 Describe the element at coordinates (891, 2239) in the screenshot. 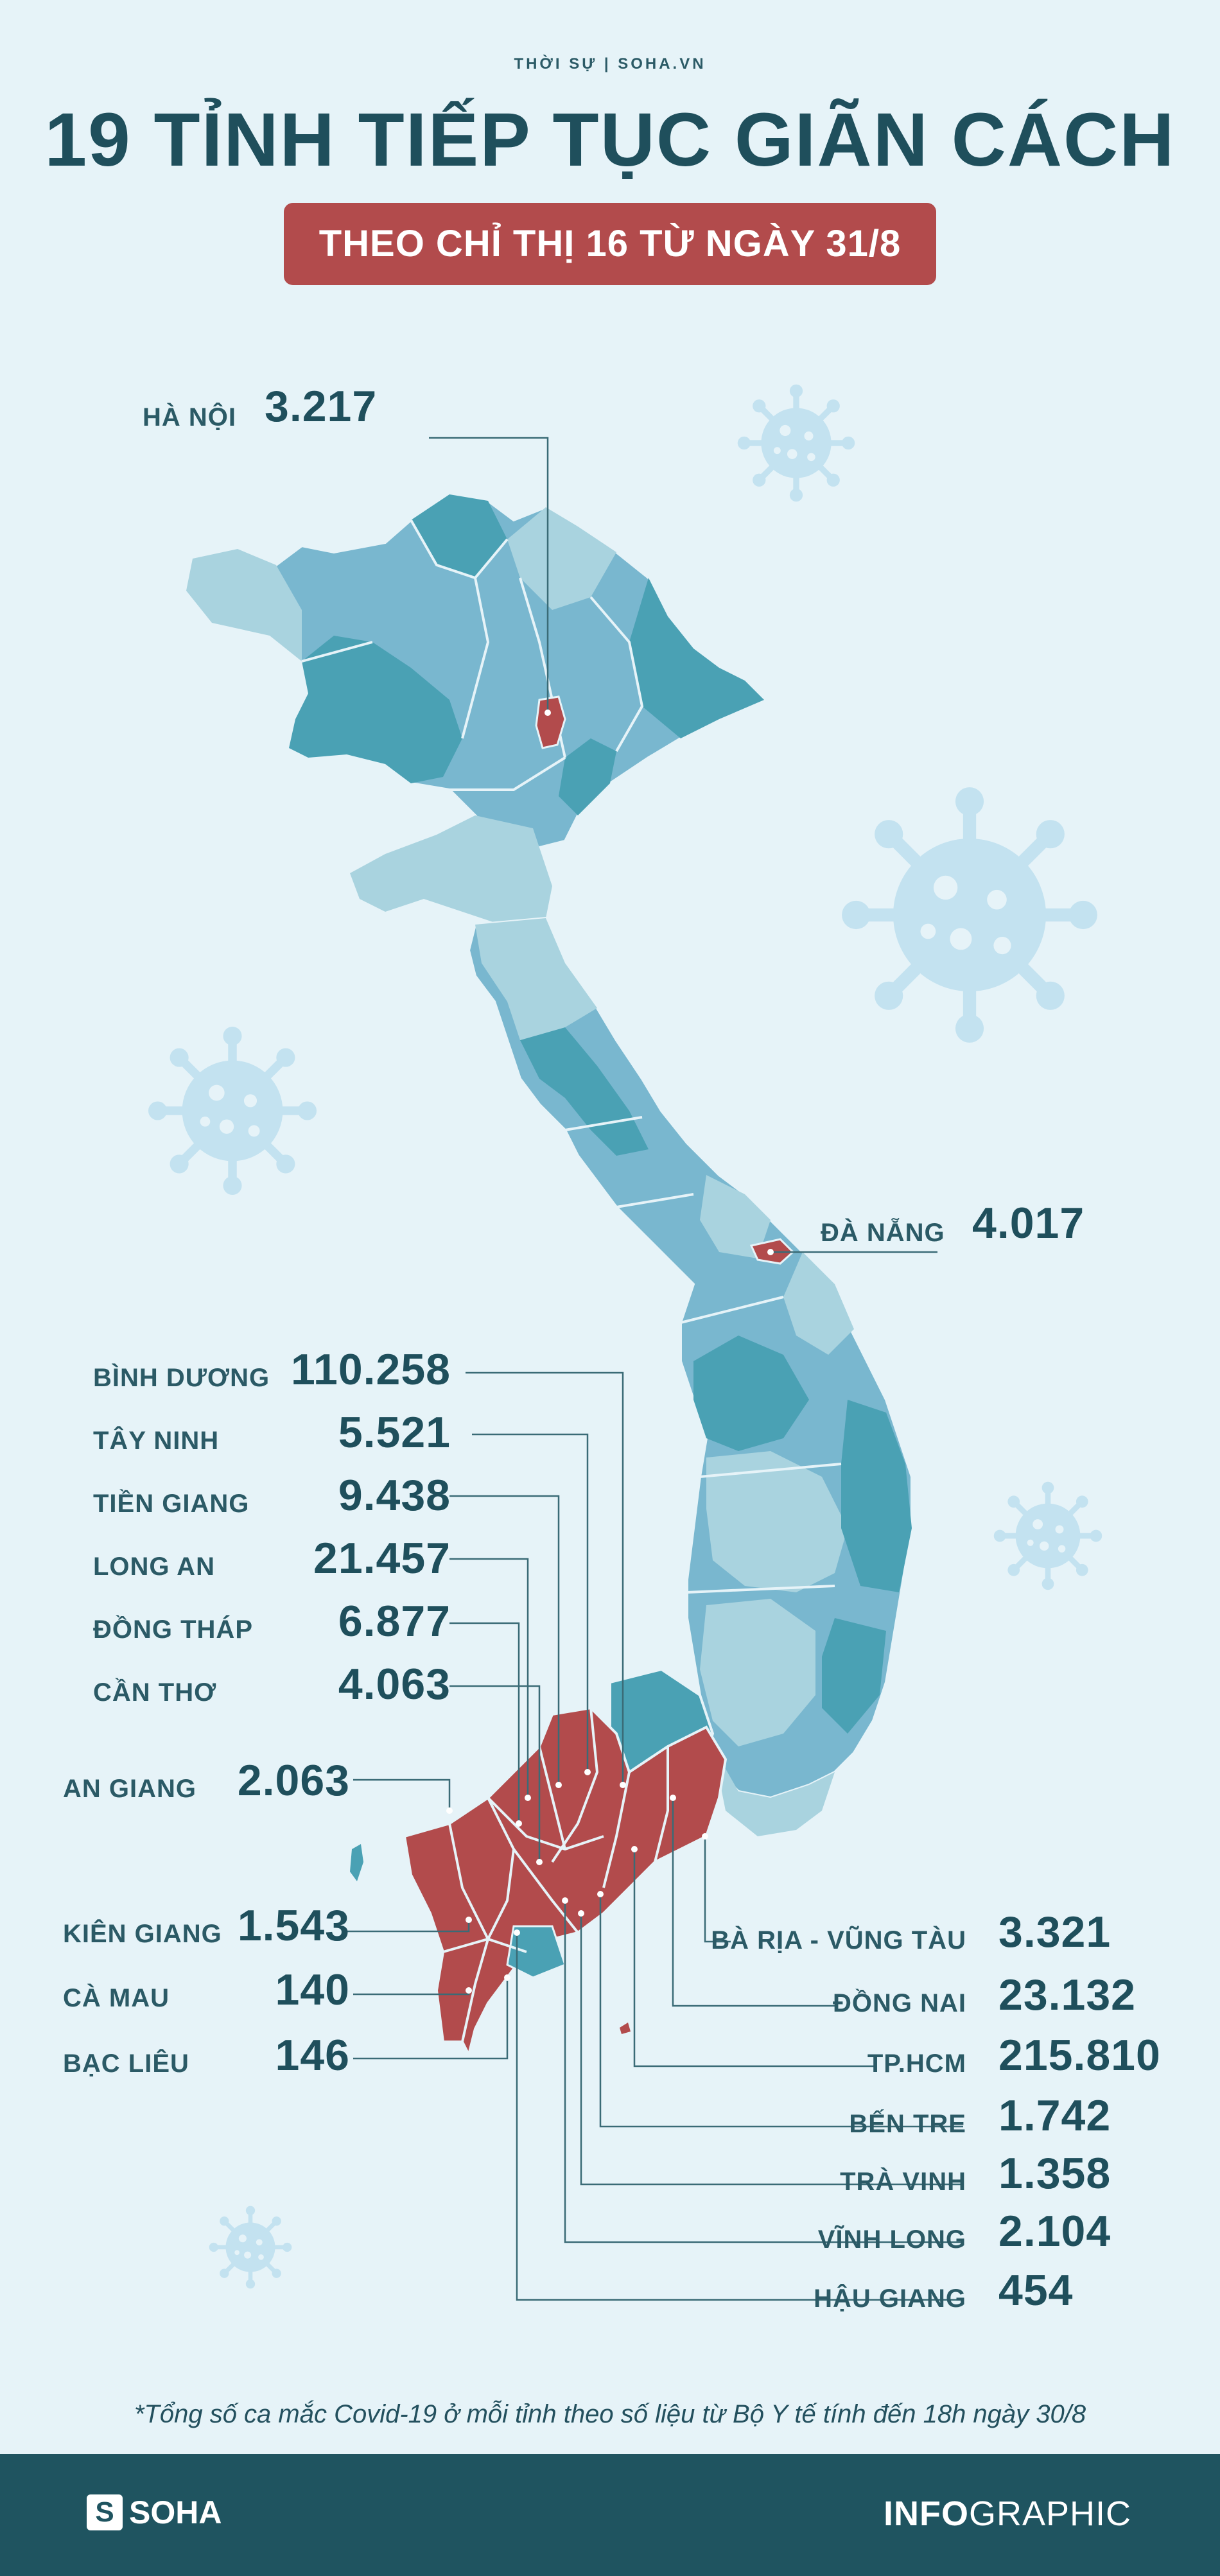

I see `province-label-vinh-long: VĨNH LONG` at that location.